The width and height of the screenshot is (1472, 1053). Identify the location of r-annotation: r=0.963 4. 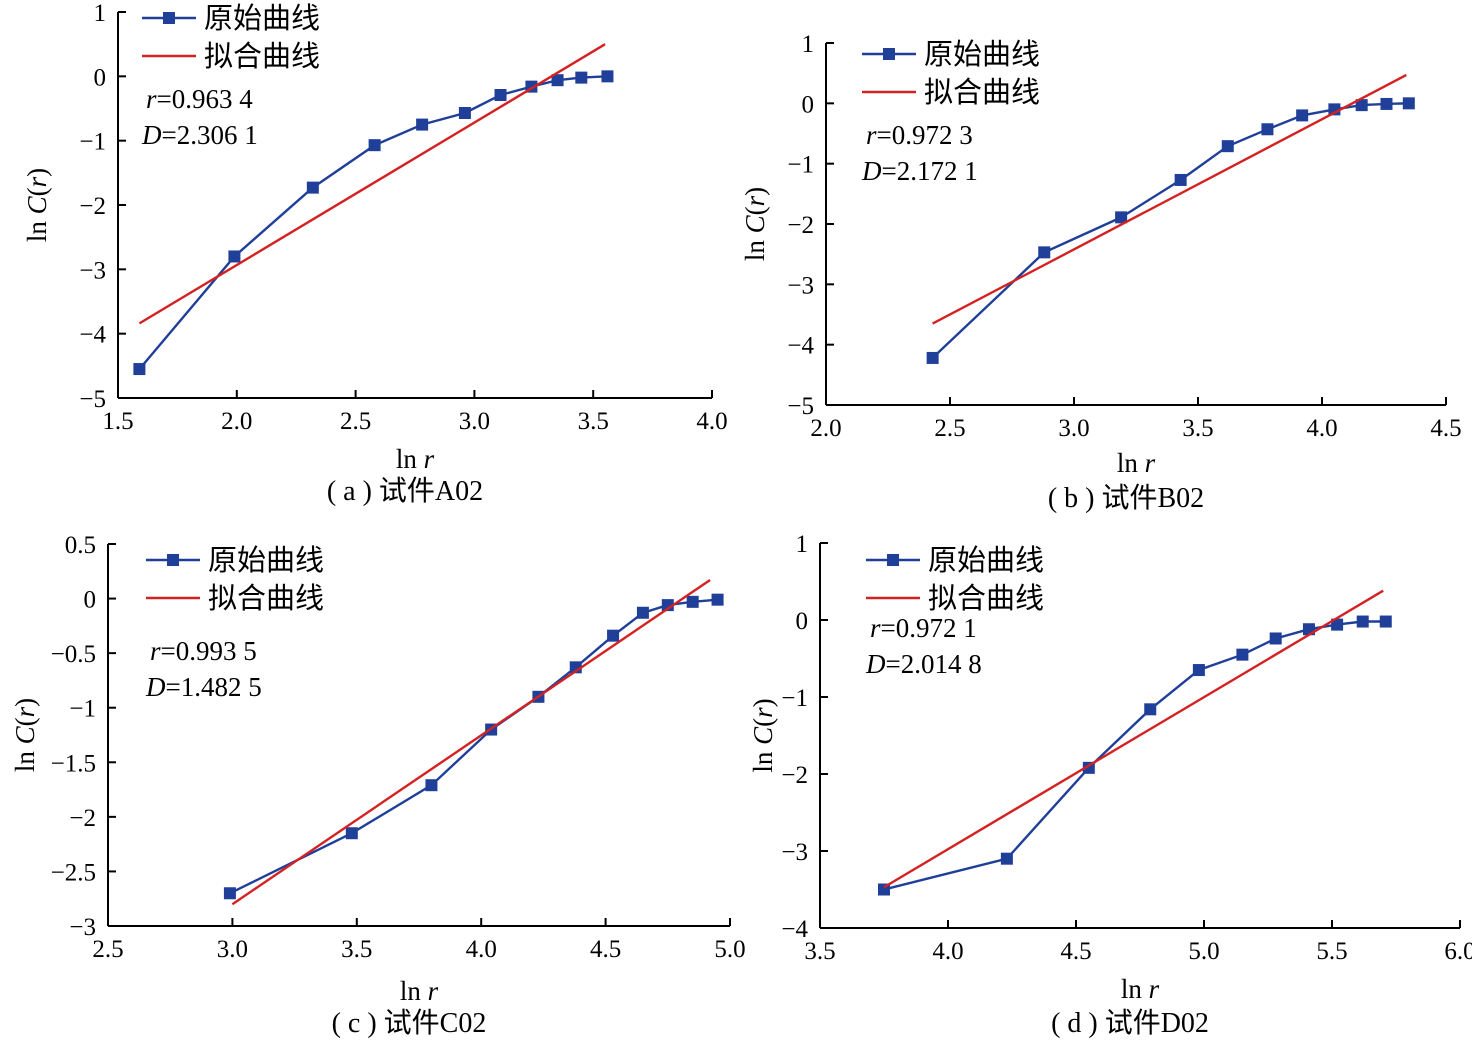
(199, 99).